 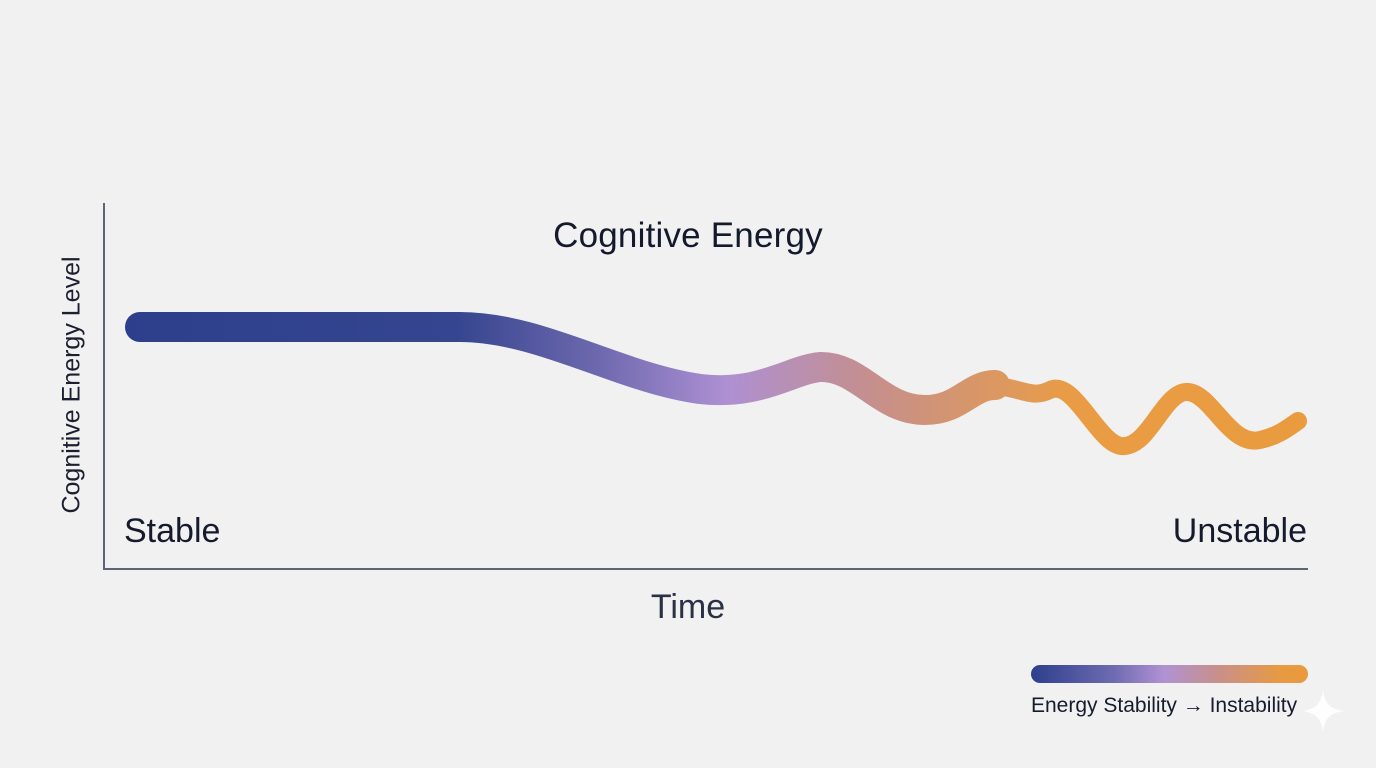 I want to click on unstable-label: Unstable, so click(x=1239, y=531).